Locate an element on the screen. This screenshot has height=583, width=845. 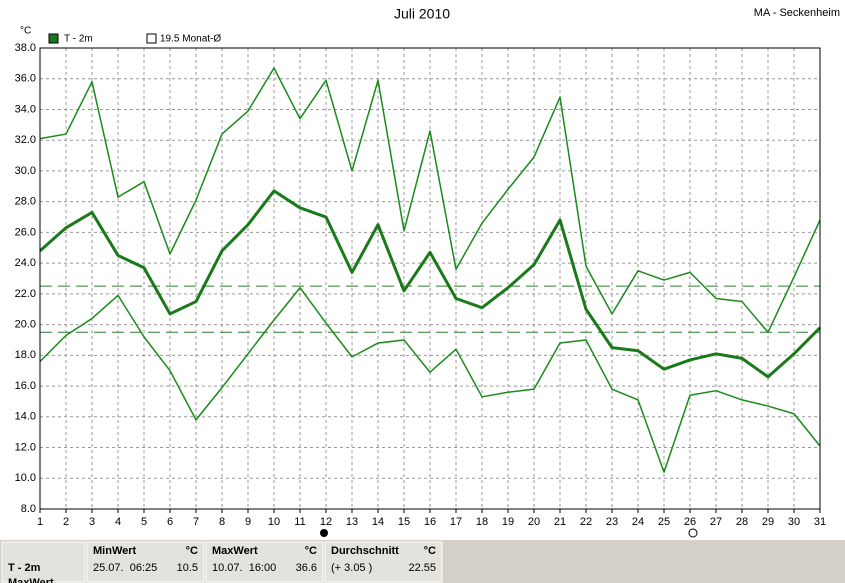
legend-label: T - 2m is located at coordinates (78, 39).